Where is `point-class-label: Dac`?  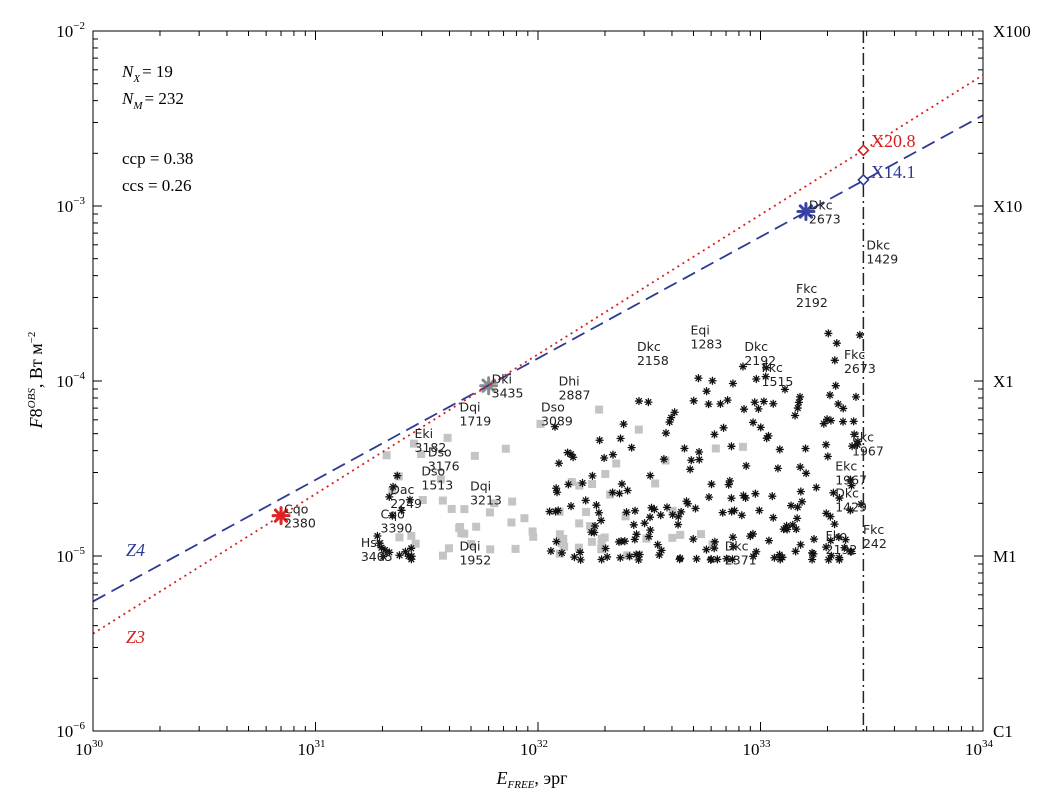
point-class-label: Dac is located at coordinates (402, 489).